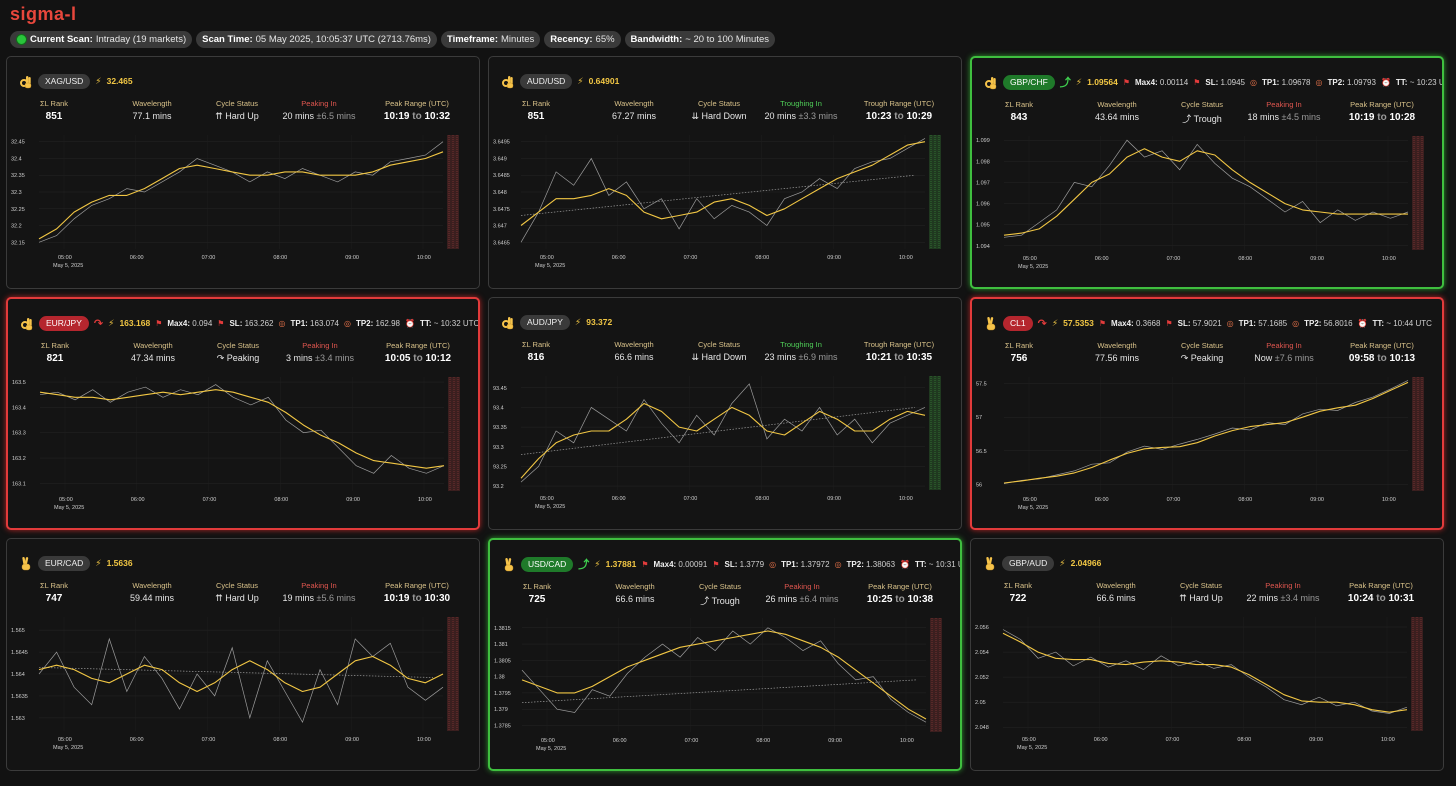 The width and height of the screenshot is (1456, 786). Describe the element at coordinates (19, 653) in the screenshot. I see `y-tick-label: 1.5645` at that location.